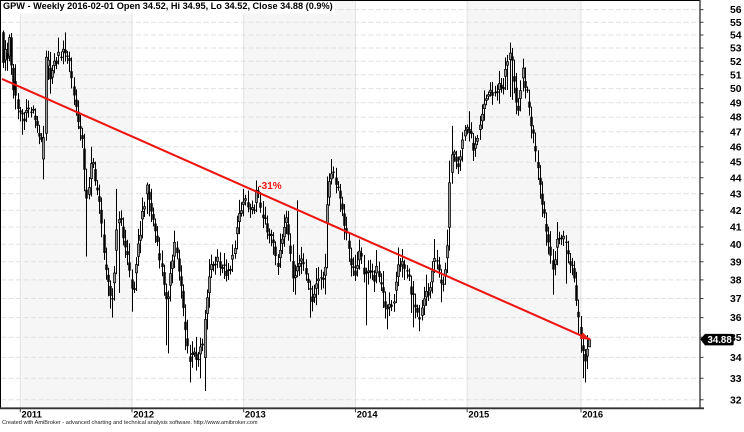  Describe the element at coordinates (592, 414) in the screenshot. I see `svg-text: 2016` at that location.